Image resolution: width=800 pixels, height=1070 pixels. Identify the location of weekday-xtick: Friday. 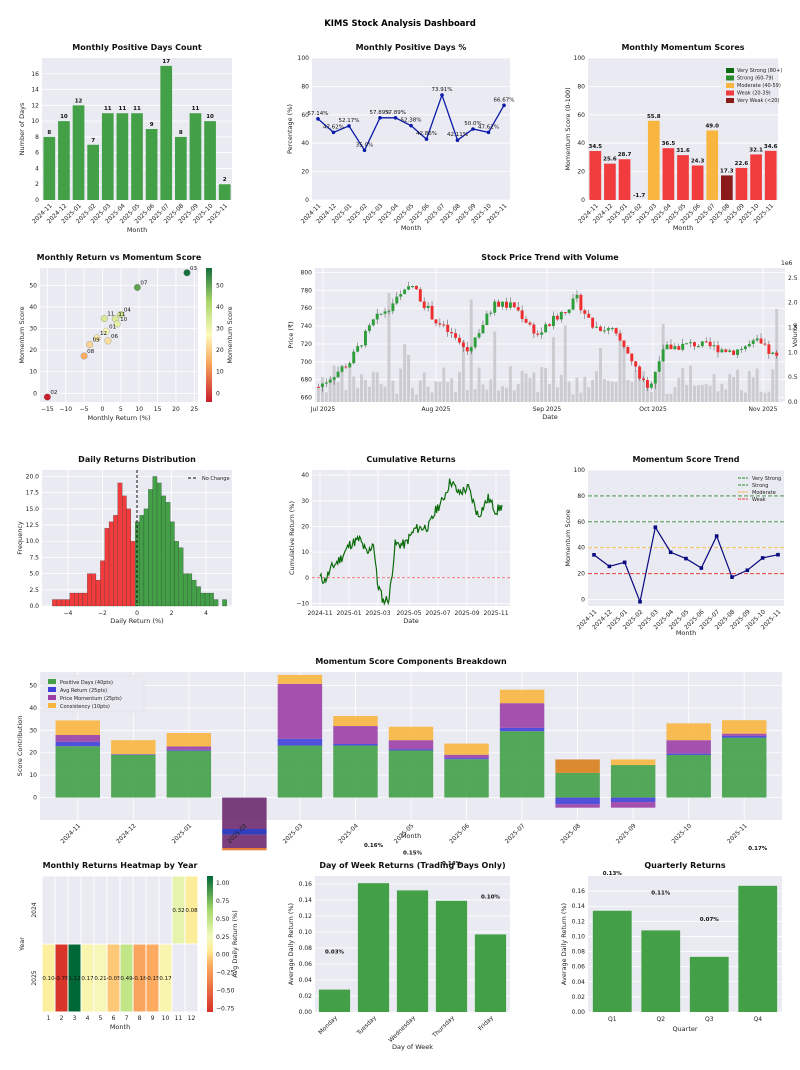
(486, 1023).